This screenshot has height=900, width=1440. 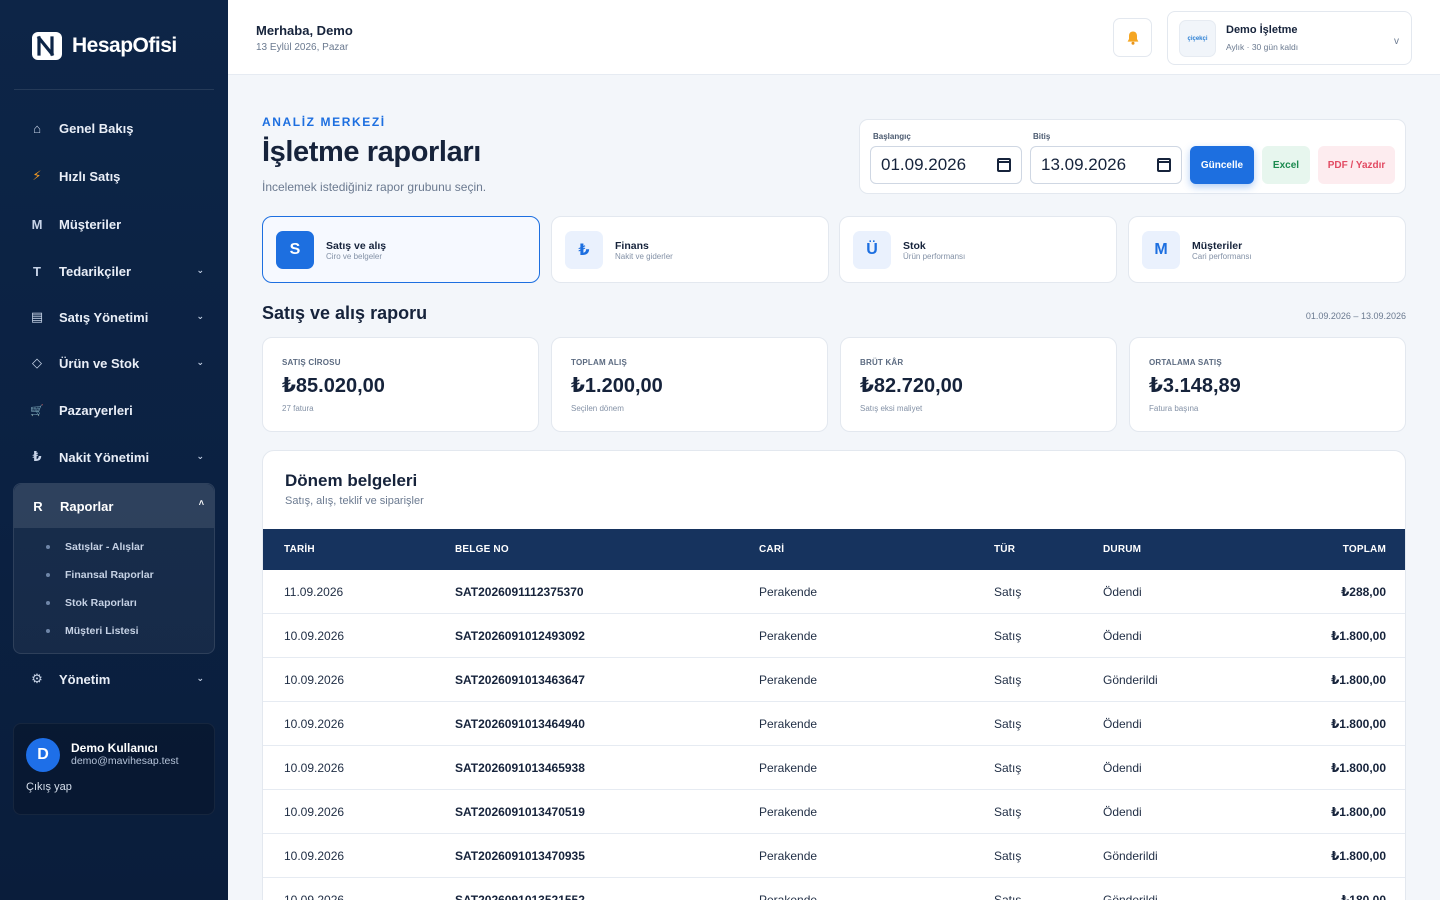 I want to click on column-header-belge-no: BELGE NO, so click(x=482, y=549).